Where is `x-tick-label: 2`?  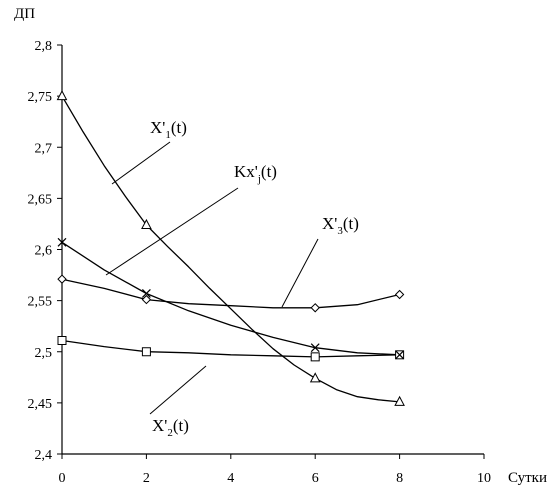 x-tick-label: 2 is located at coordinates (146, 478).